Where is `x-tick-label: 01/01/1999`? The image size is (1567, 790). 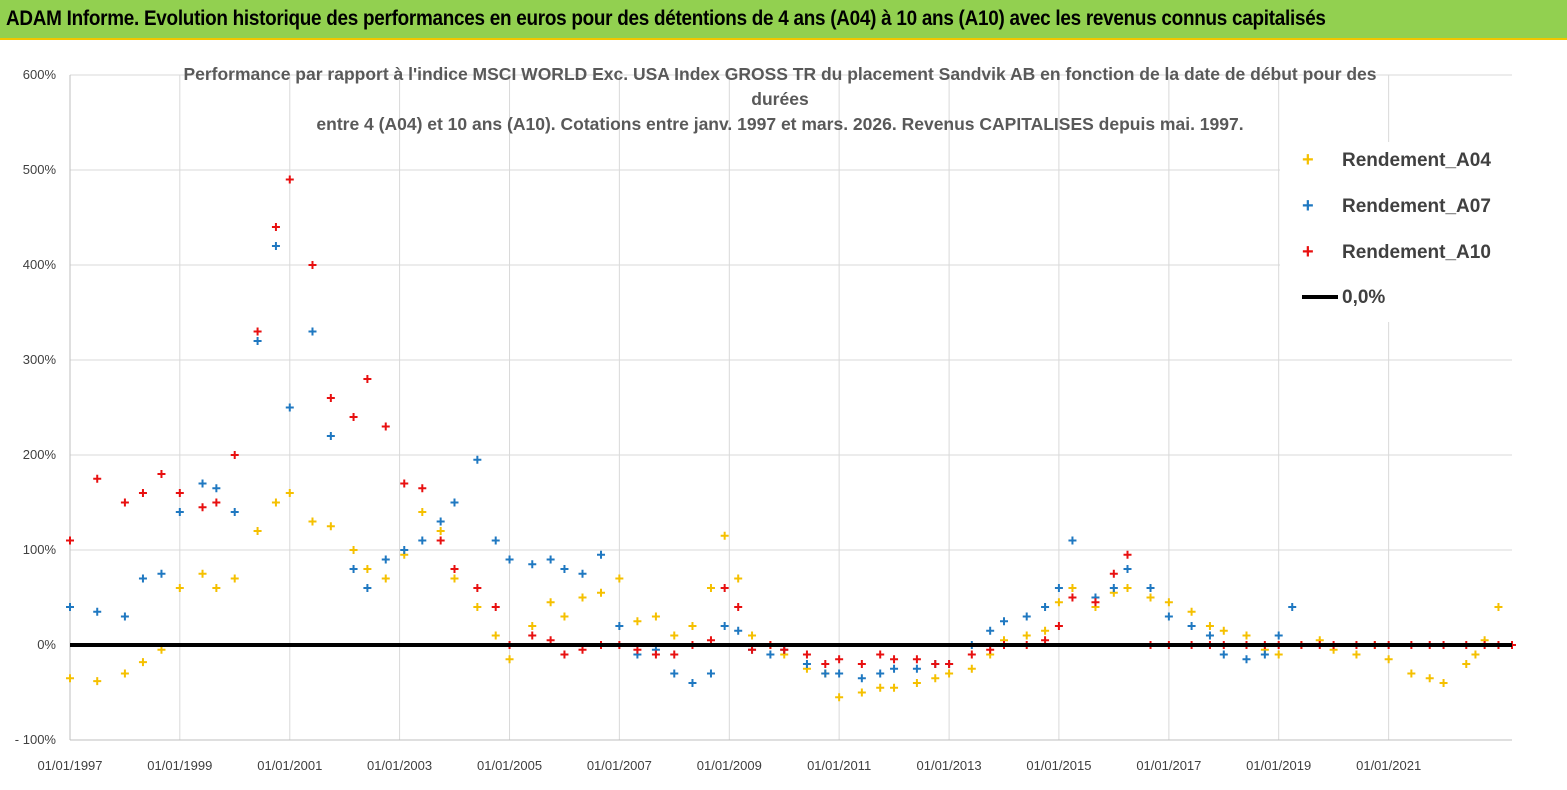
x-tick-label: 01/01/1999 is located at coordinates (179, 765).